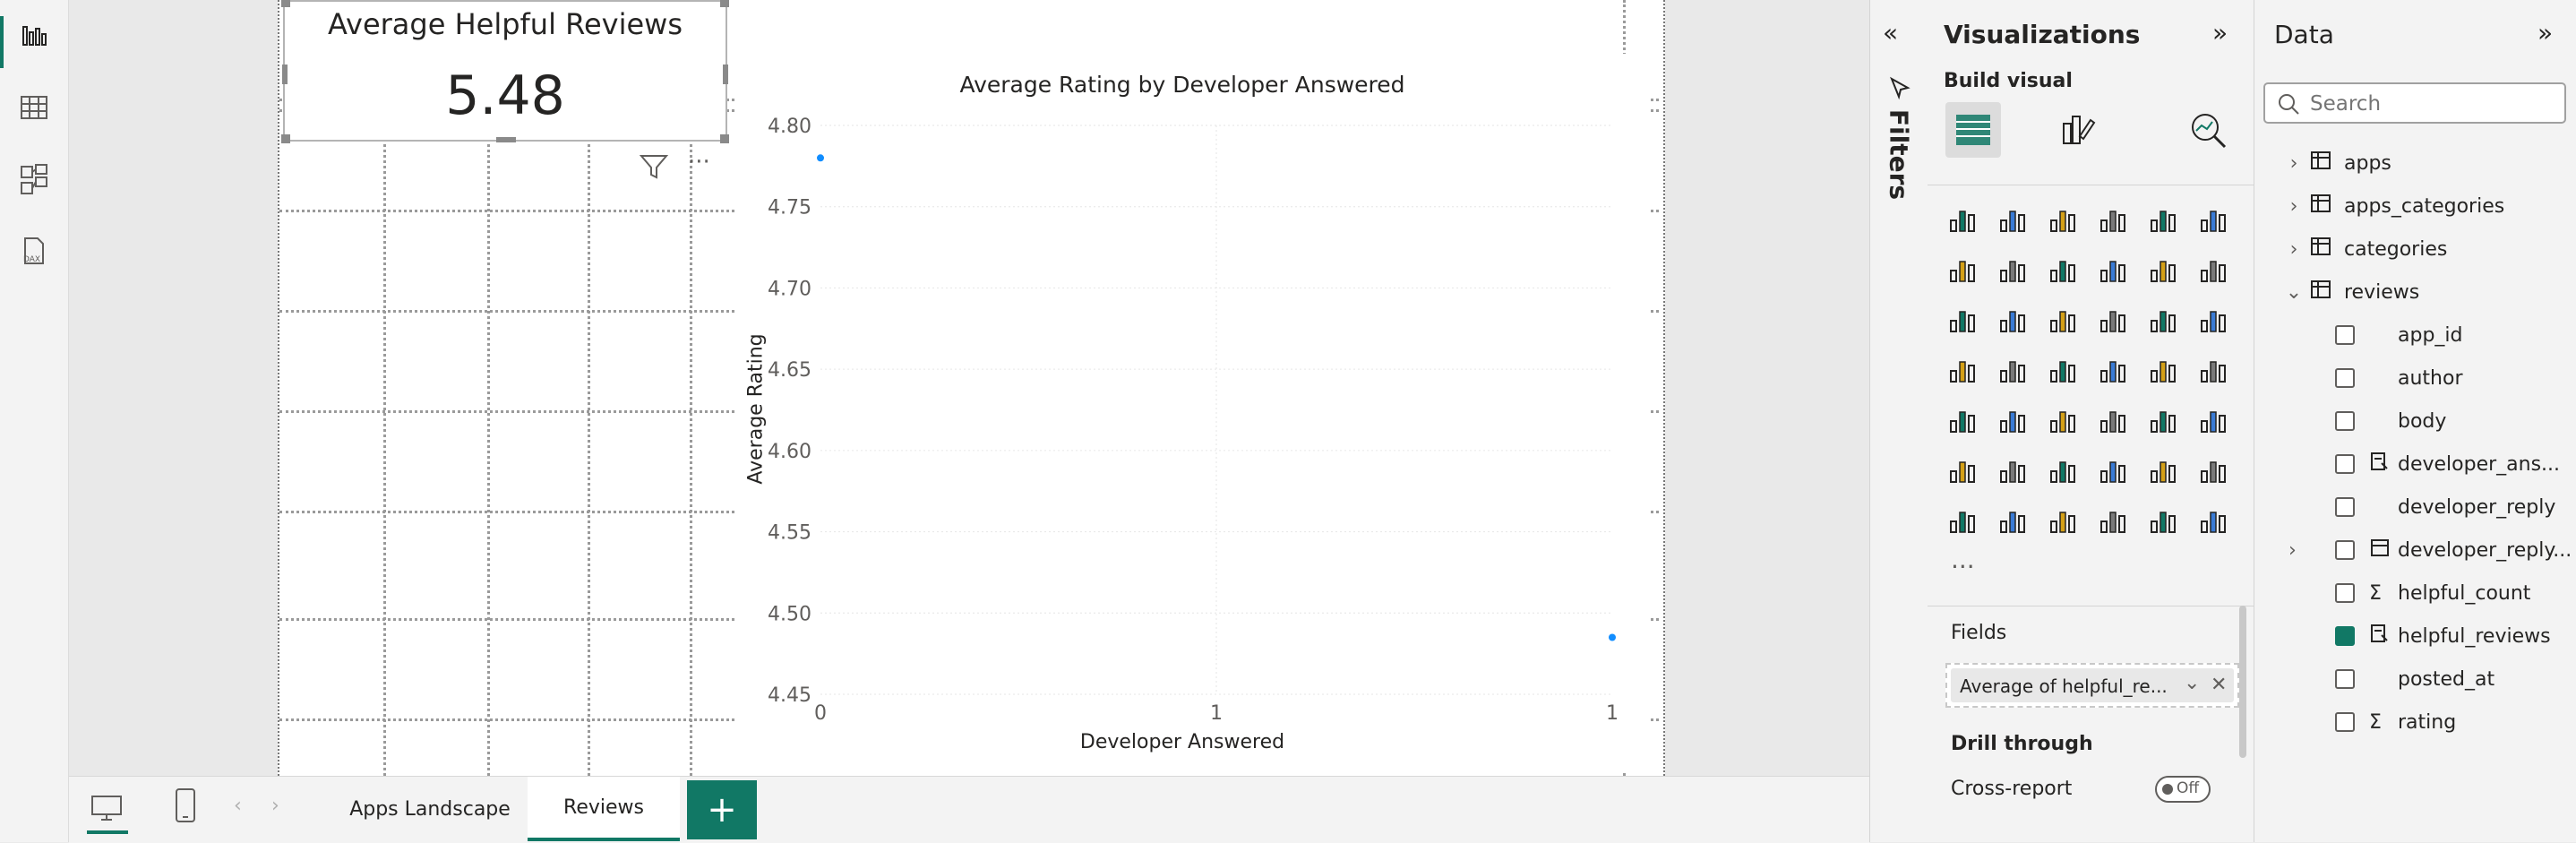 The width and height of the screenshot is (2576, 843). I want to click on multi-row-card-visual-icon, so click(1963, 420).